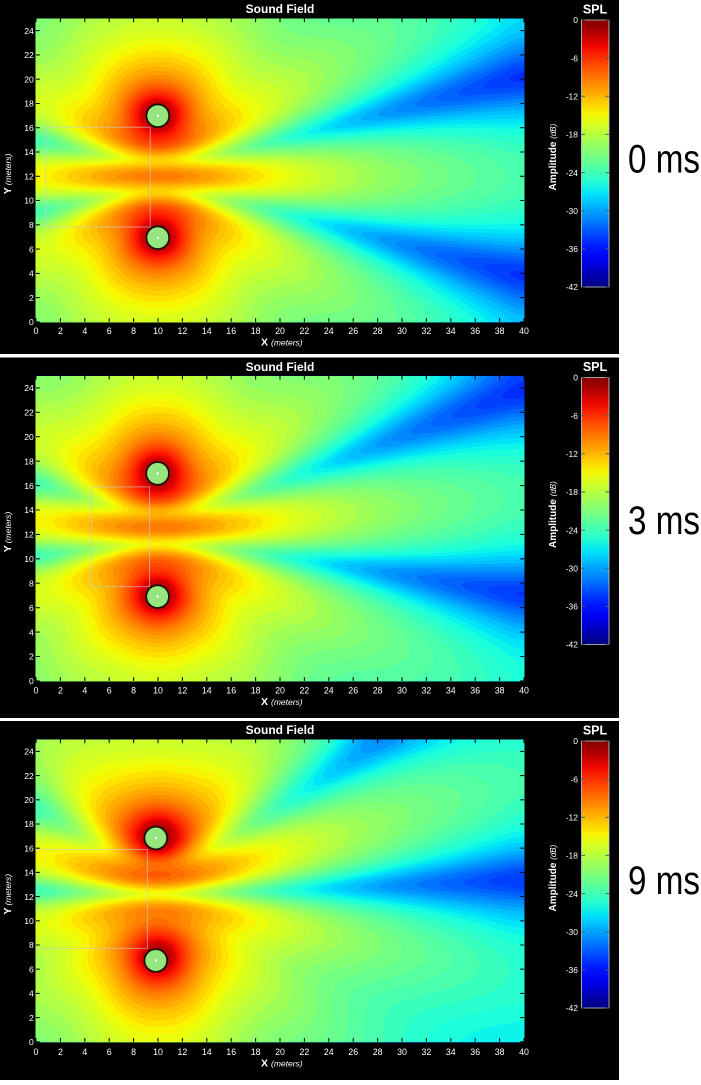 The image size is (701, 1085). I want to click on svg-text: 9 ms, so click(664, 881).